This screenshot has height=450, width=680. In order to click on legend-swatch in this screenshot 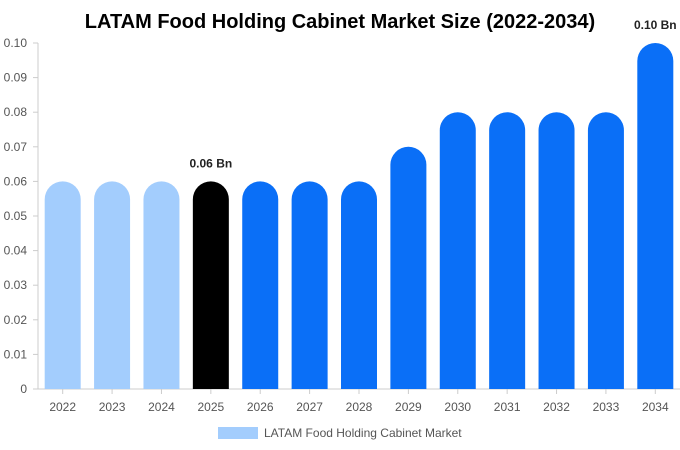, I will do `click(238, 433)`.